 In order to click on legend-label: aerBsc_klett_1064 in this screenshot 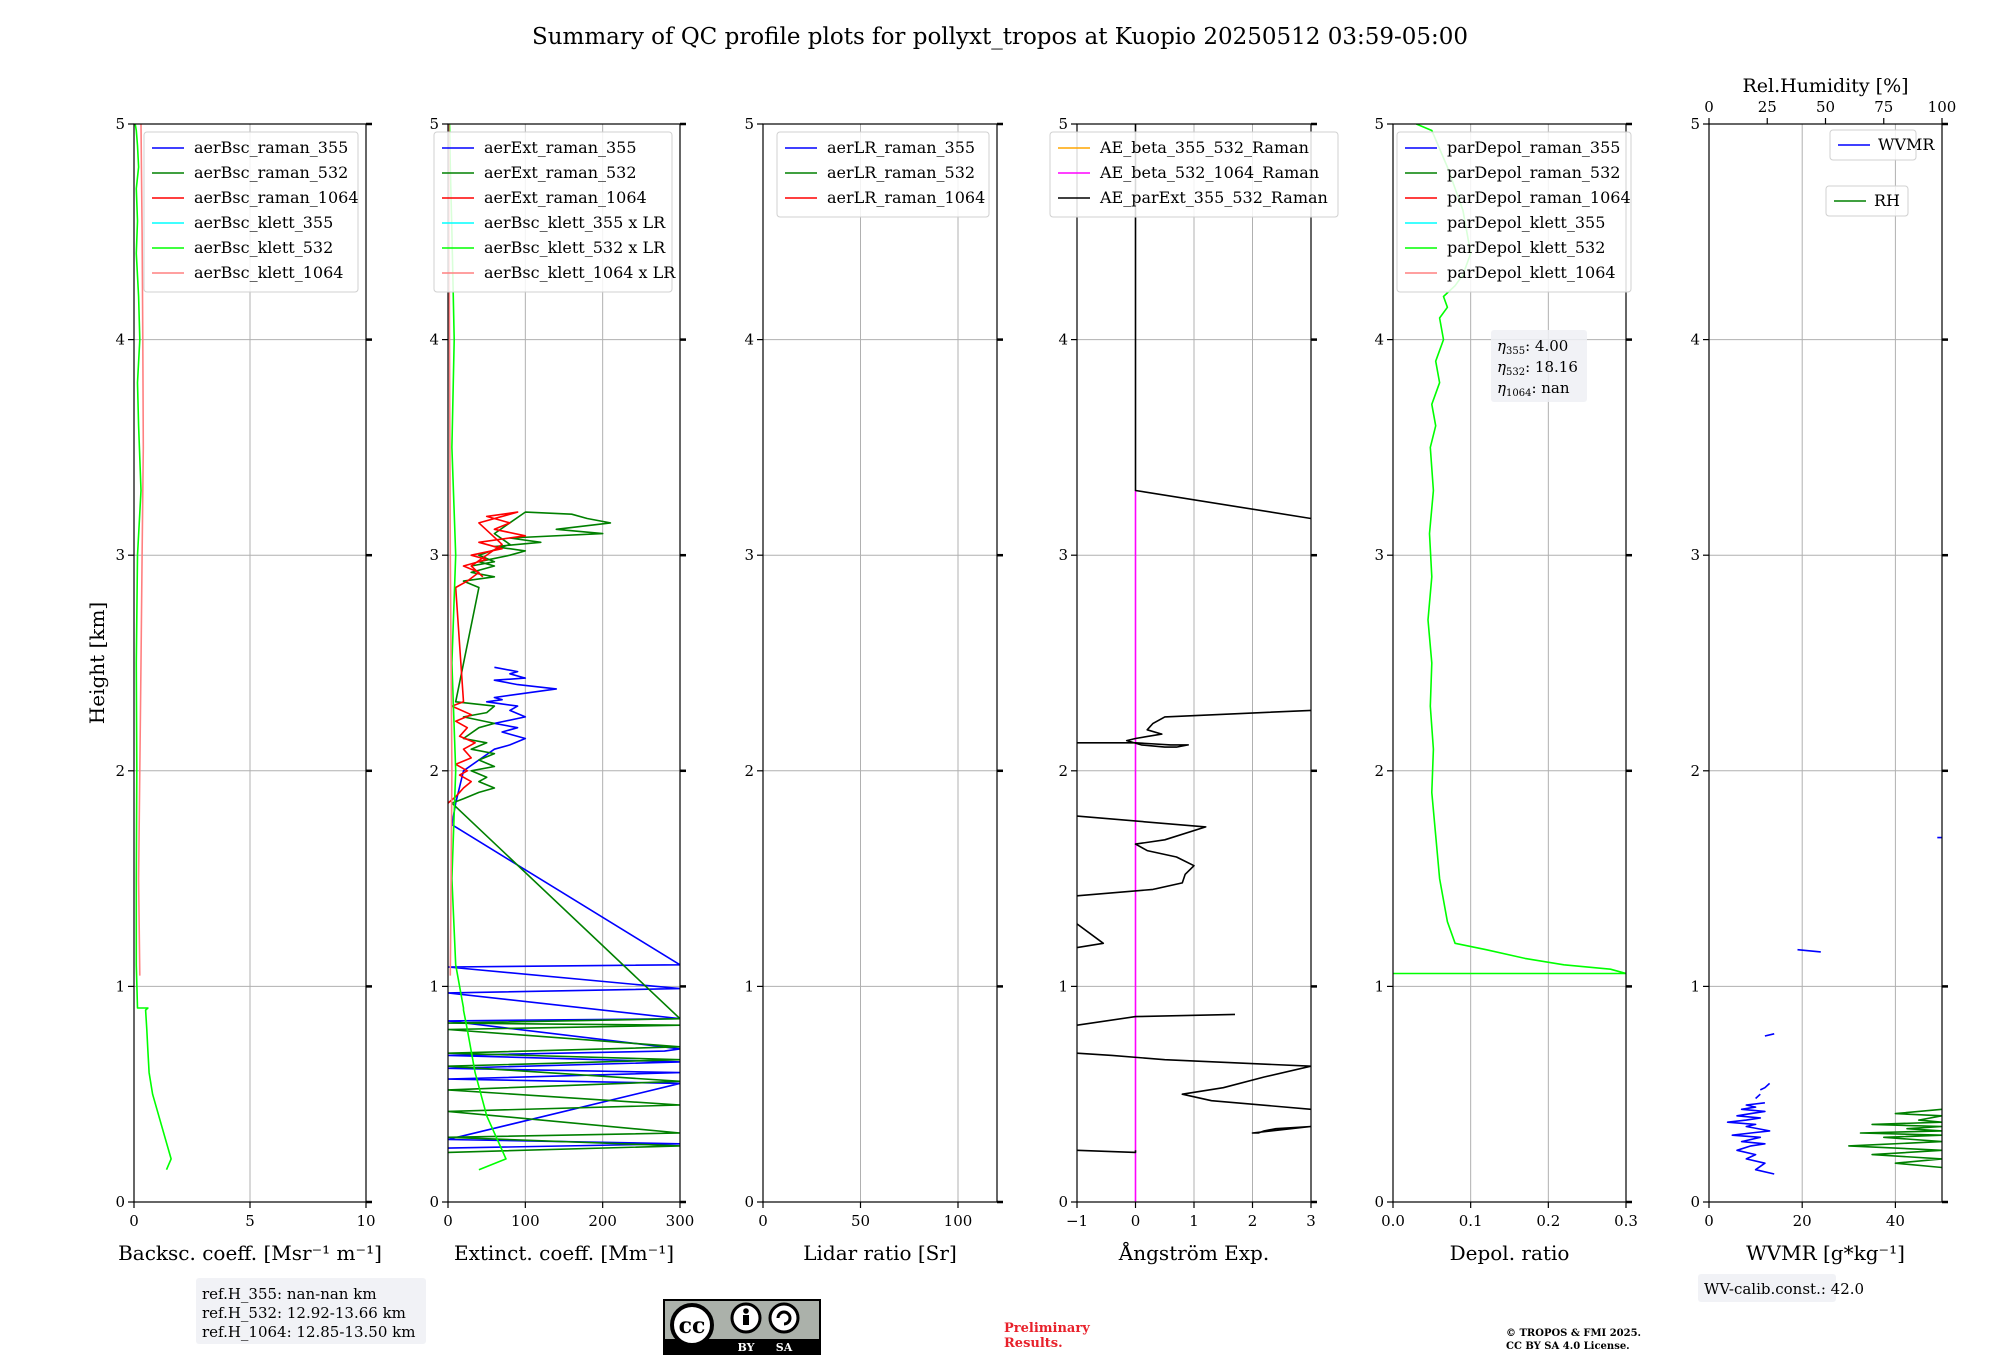, I will do `click(268, 272)`.